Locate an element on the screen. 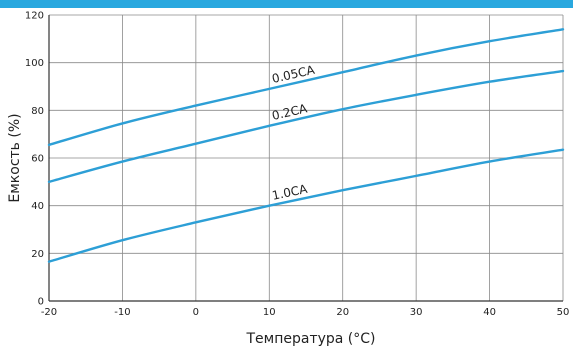 This screenshot has height=355, width=573. curve-label: 0.2CA is located at coordinates (290, 112).